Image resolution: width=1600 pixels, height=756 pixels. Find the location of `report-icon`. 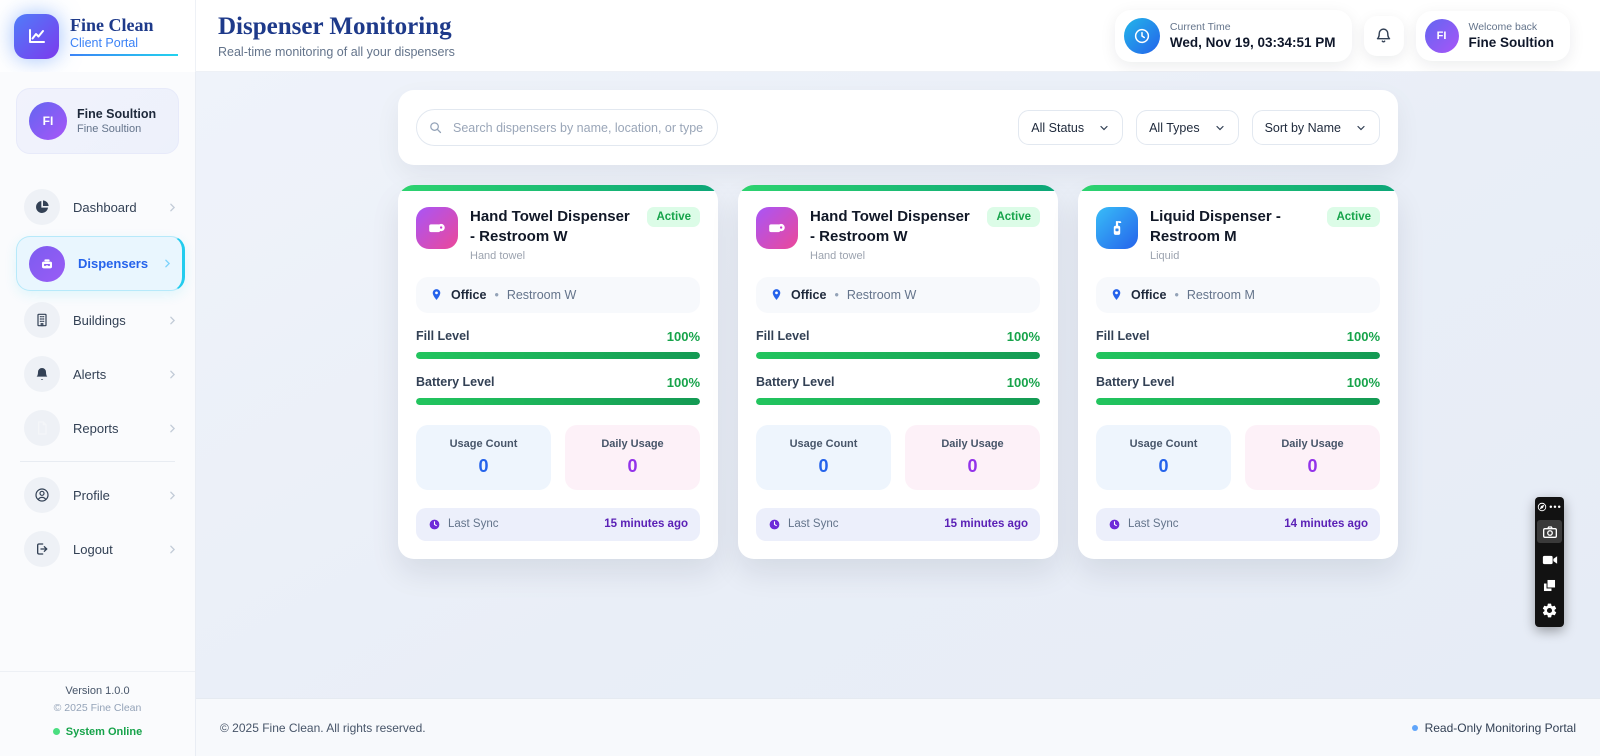

report-icon is located at coordinates (42, 428).